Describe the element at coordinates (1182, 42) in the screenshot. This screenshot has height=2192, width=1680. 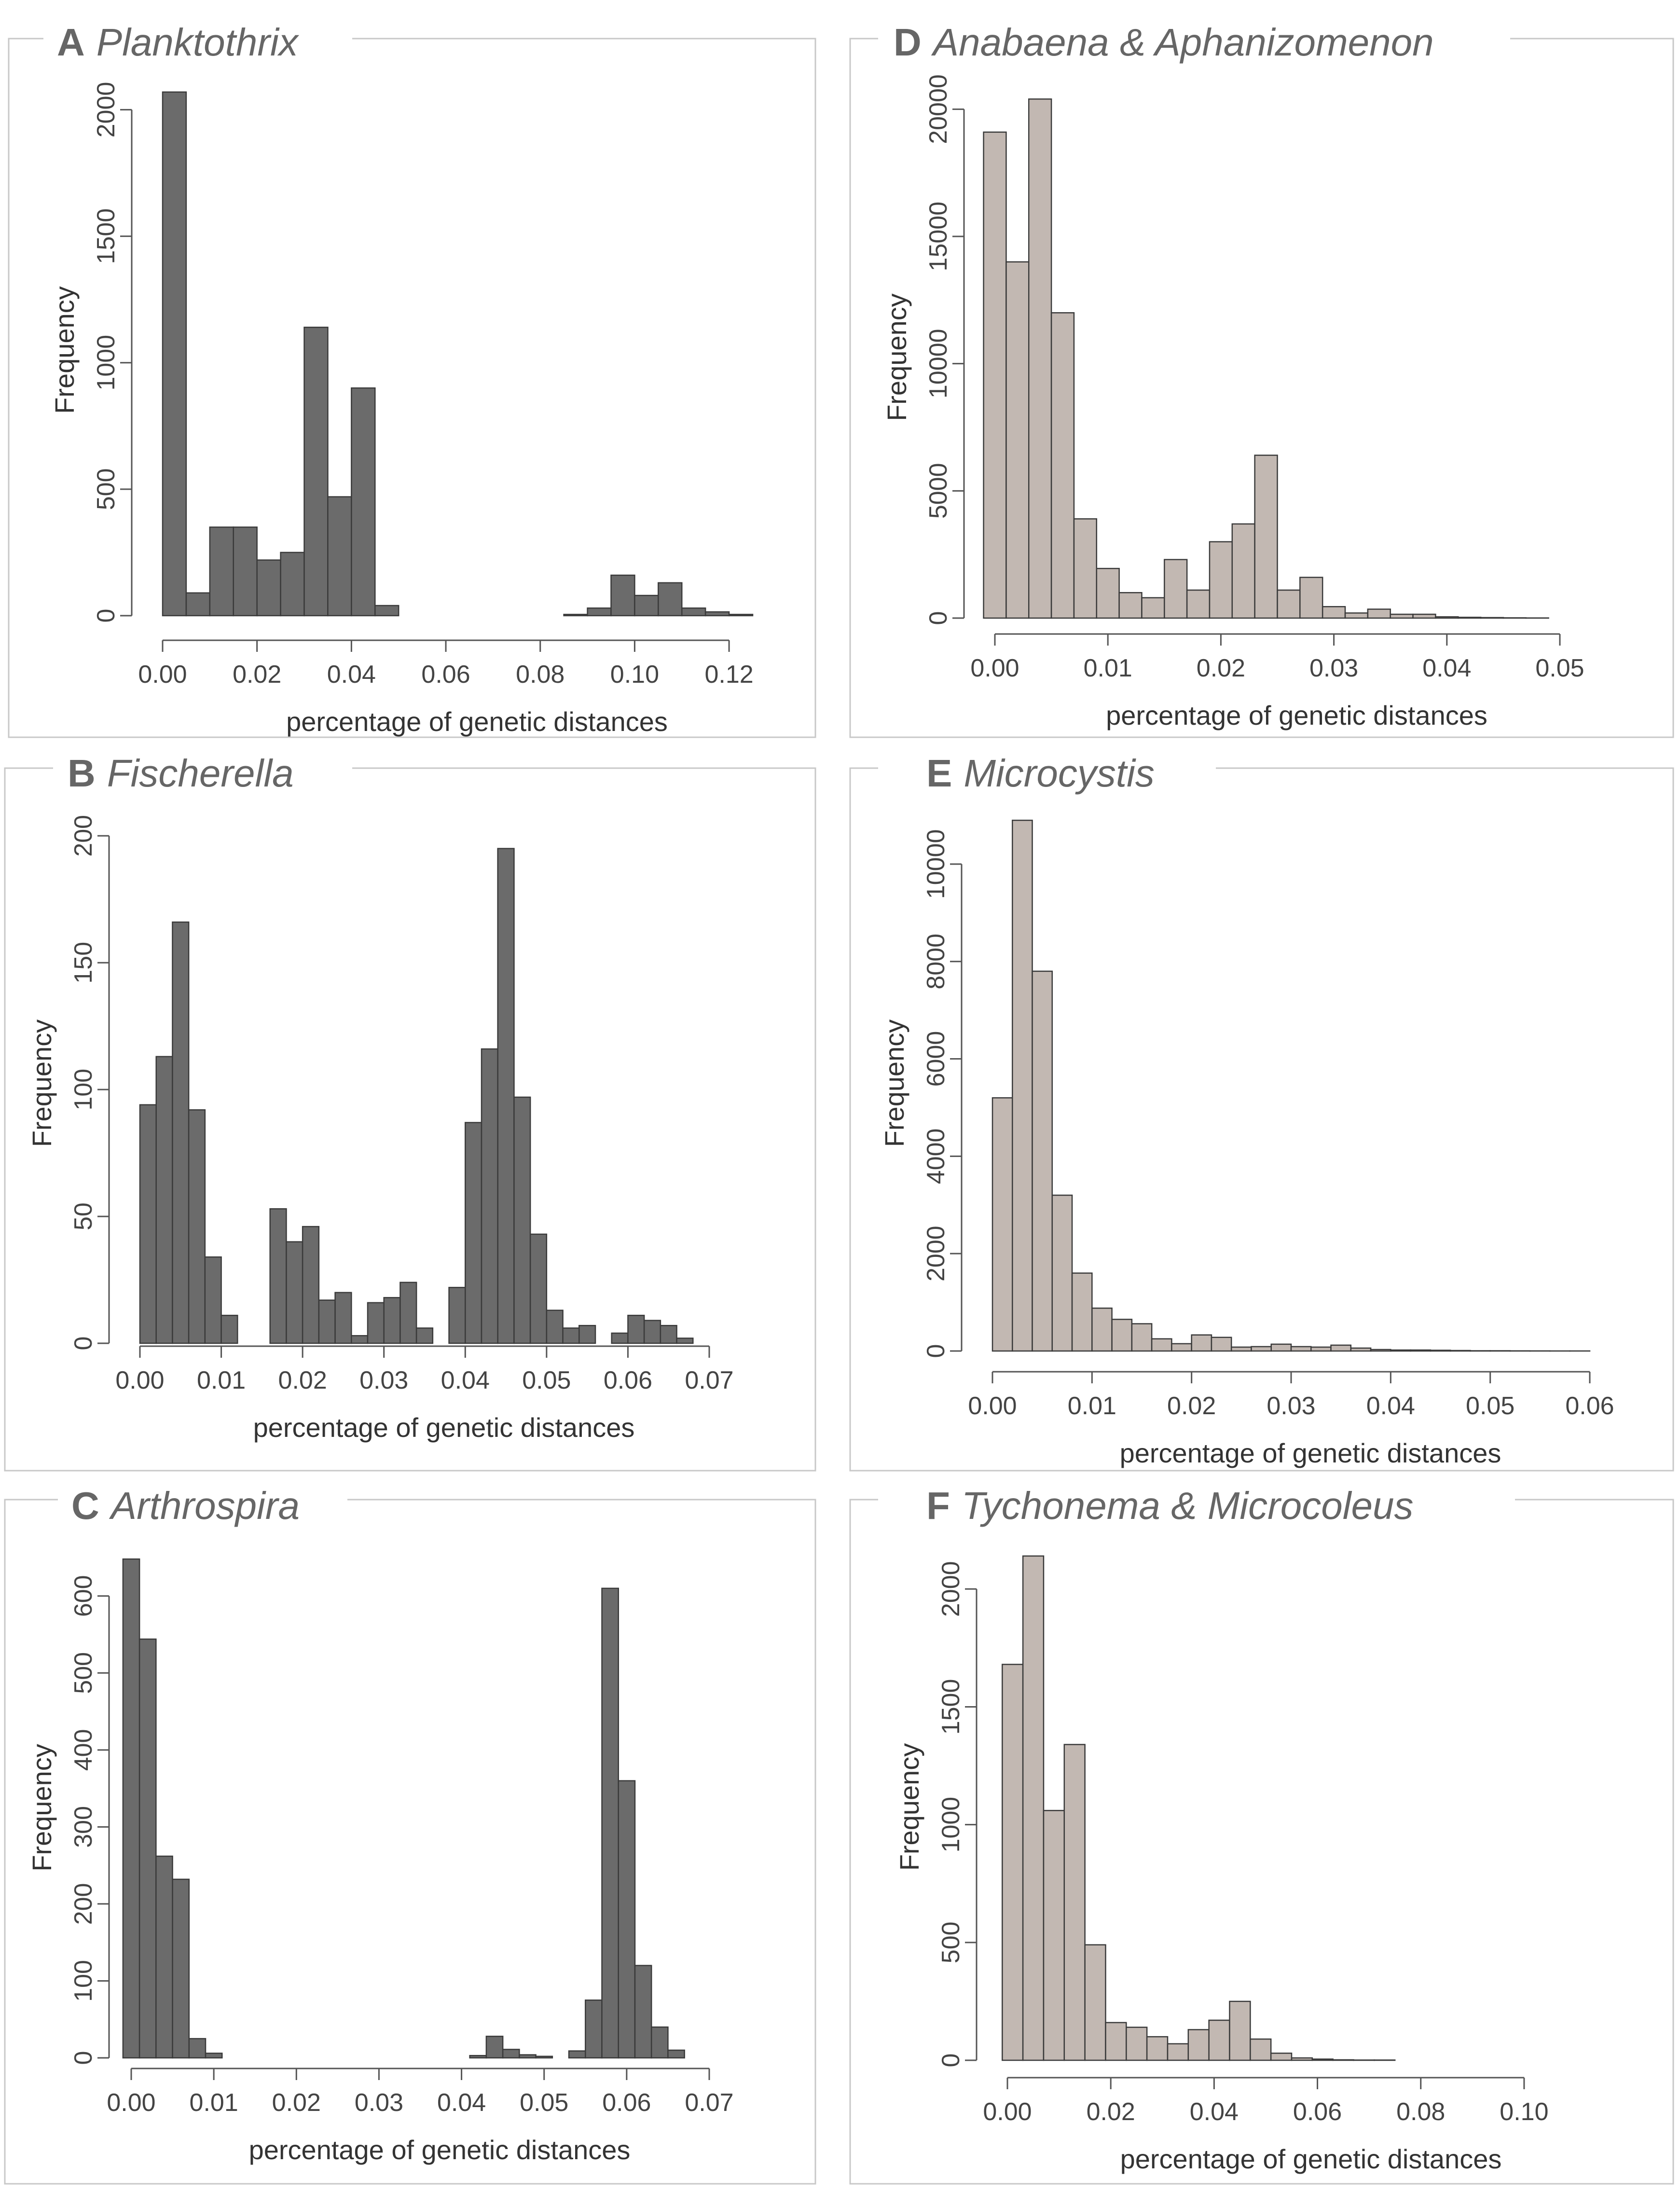
I see `panel-genus: Anabaena & Aphanizomenon` at that location.